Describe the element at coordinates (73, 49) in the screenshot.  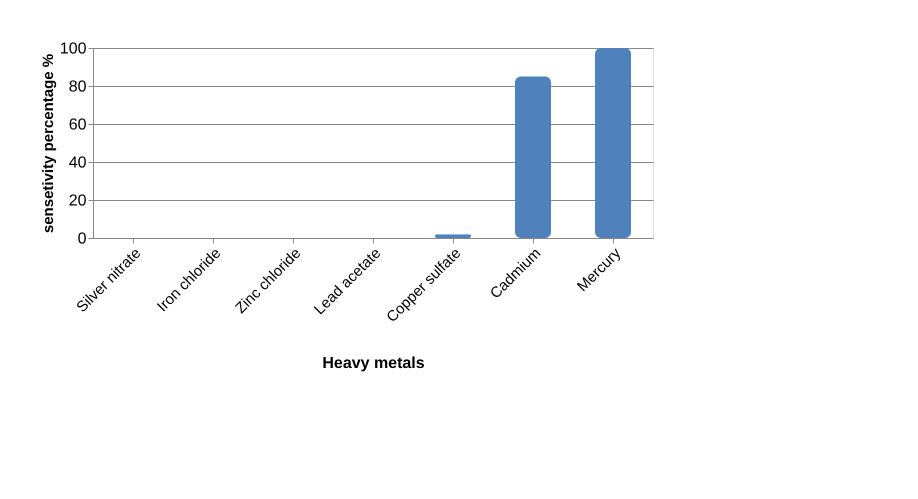
I see `y-tick-label: 100` at that location.